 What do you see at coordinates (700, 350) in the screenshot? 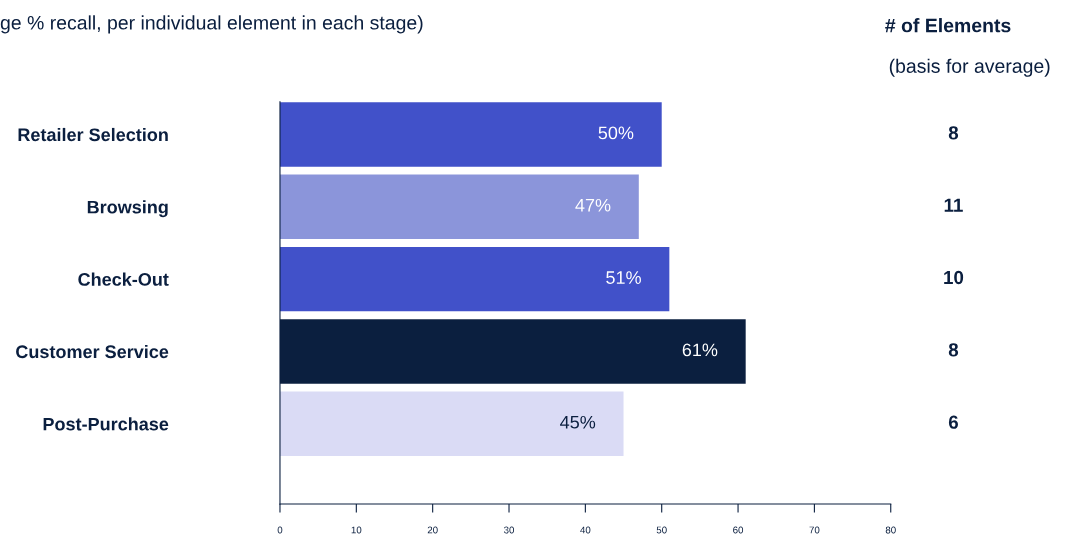
I see `data-label: 61%` at bounding box center [700, 350].